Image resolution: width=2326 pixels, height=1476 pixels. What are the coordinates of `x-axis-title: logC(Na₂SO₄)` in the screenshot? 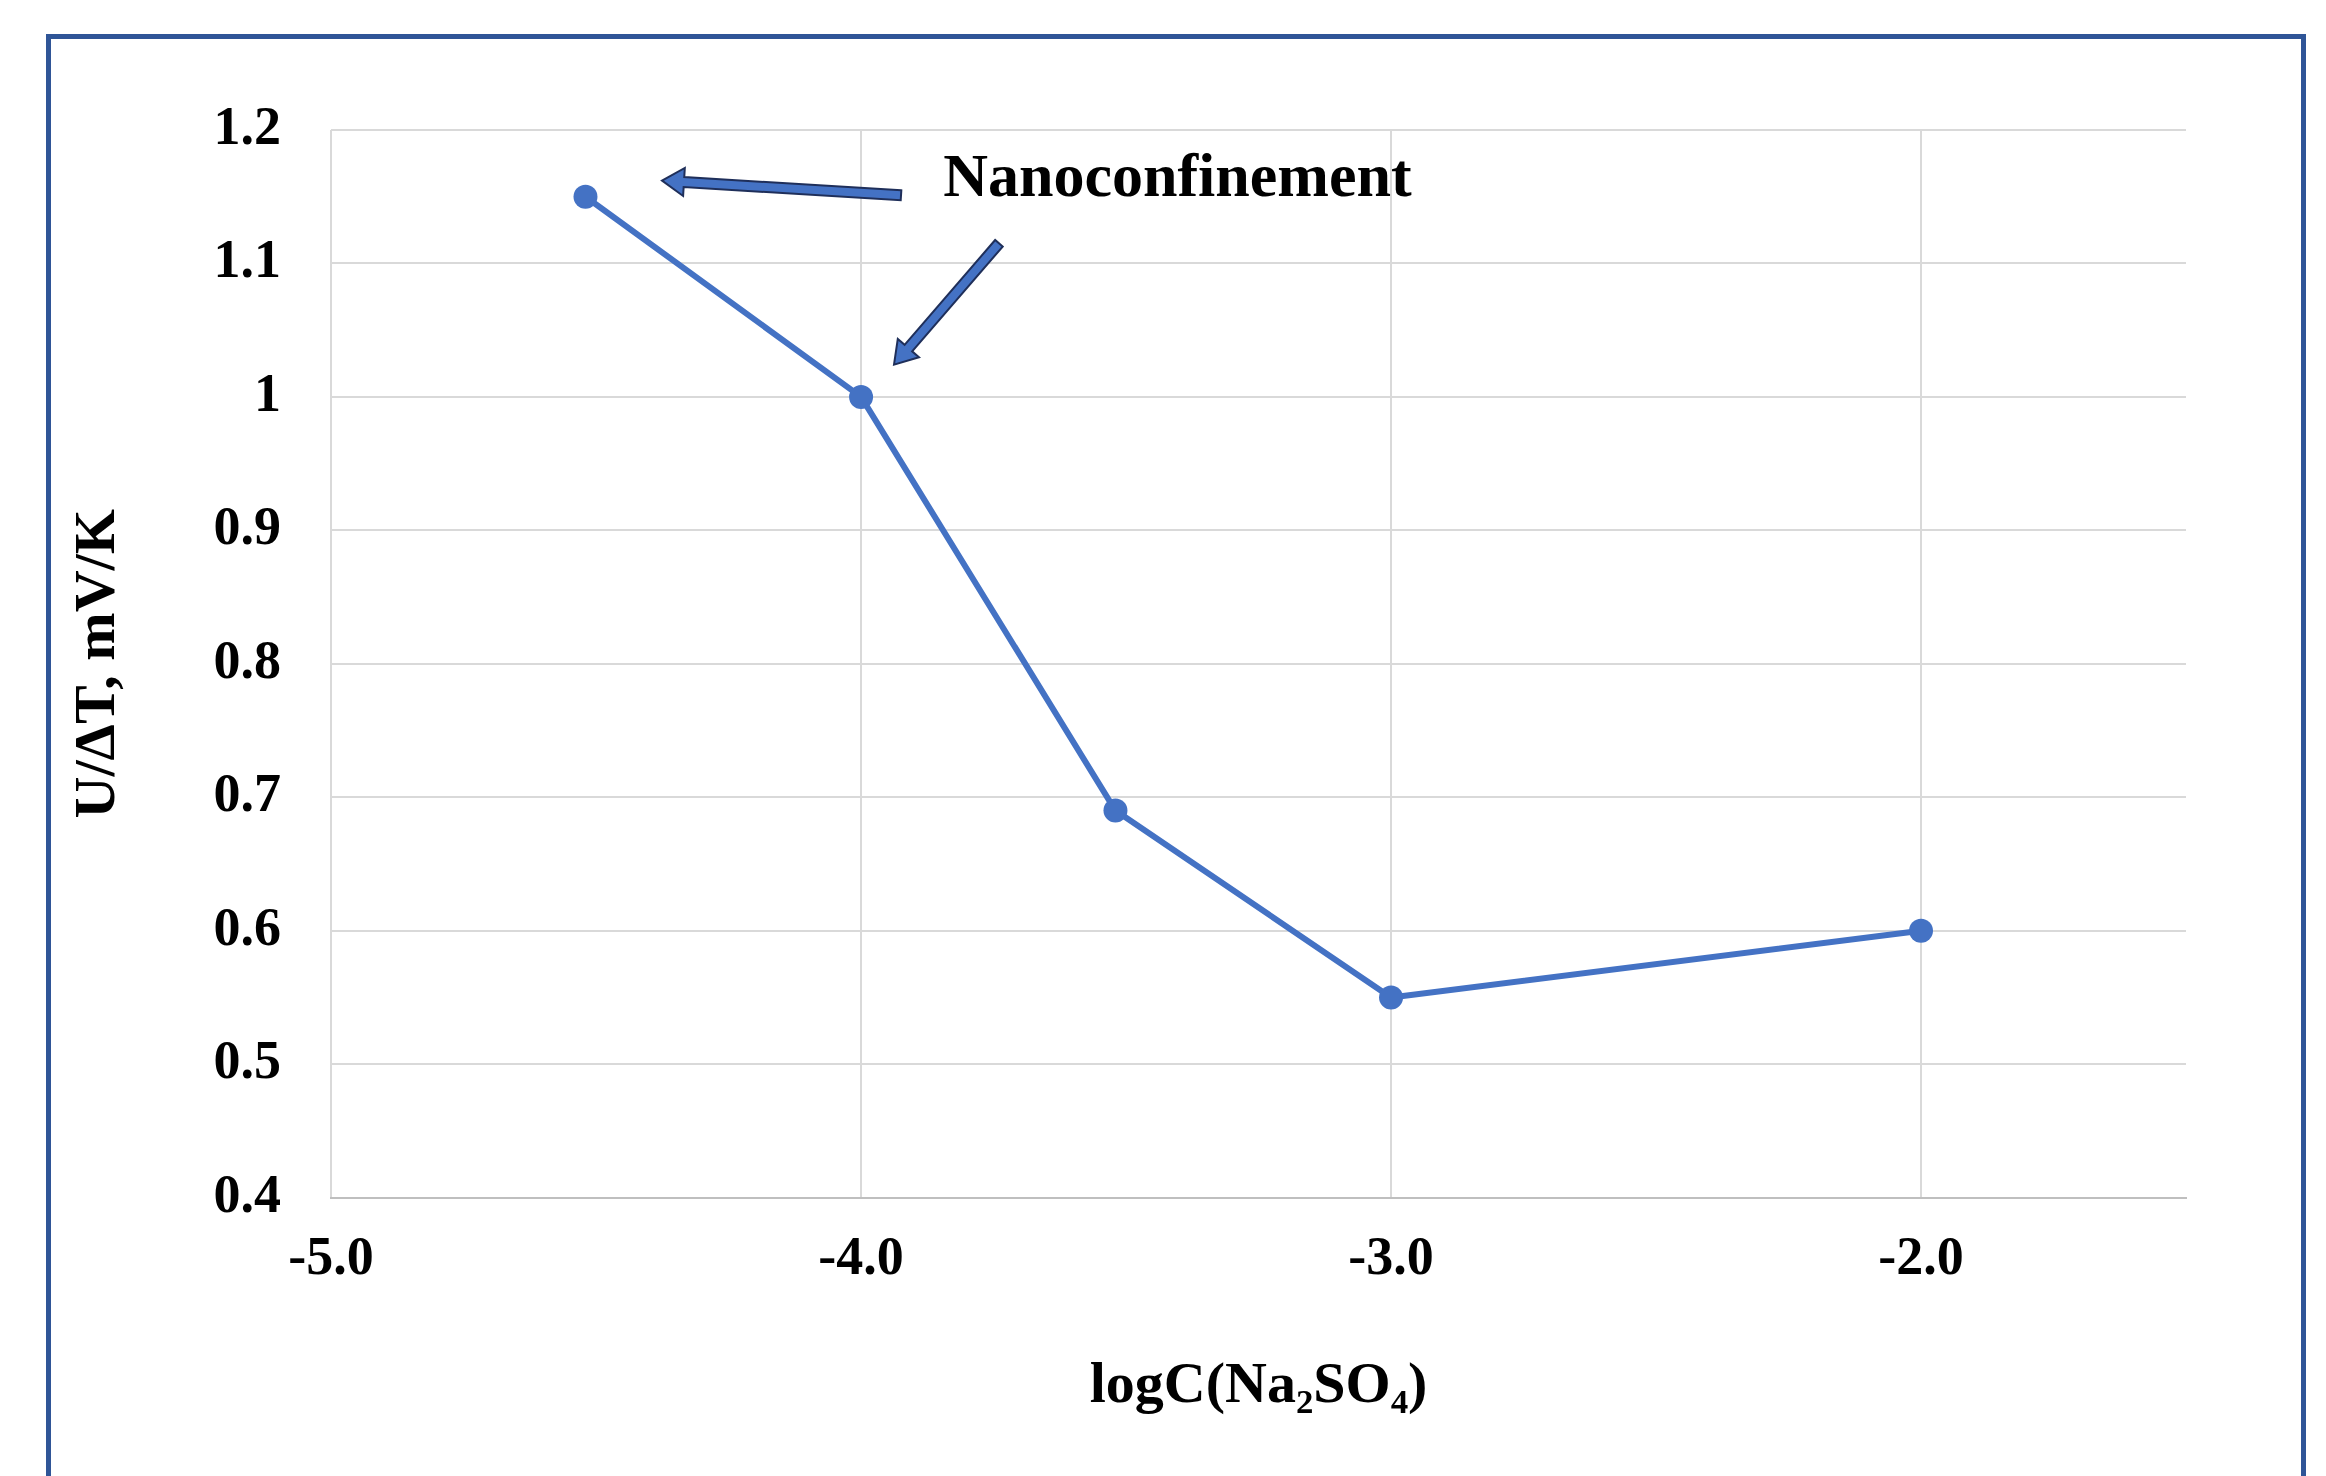 It's located at (1258, 1383).